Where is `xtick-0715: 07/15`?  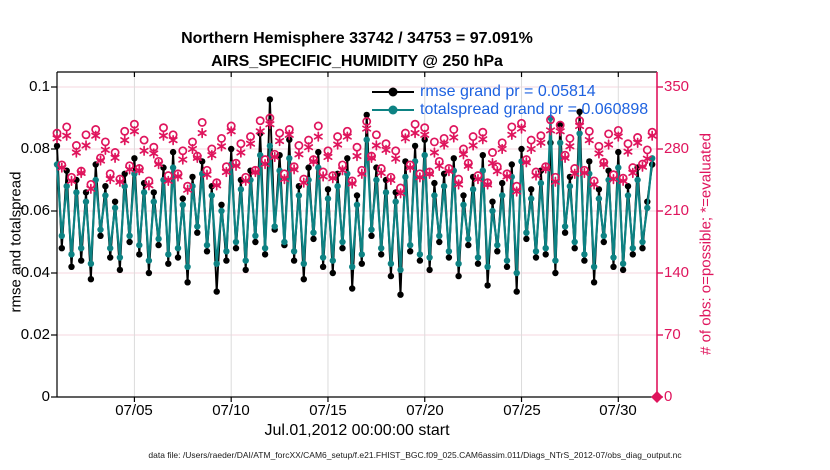 xtick-0715: 07/15 is located at coordinates (328, 410).